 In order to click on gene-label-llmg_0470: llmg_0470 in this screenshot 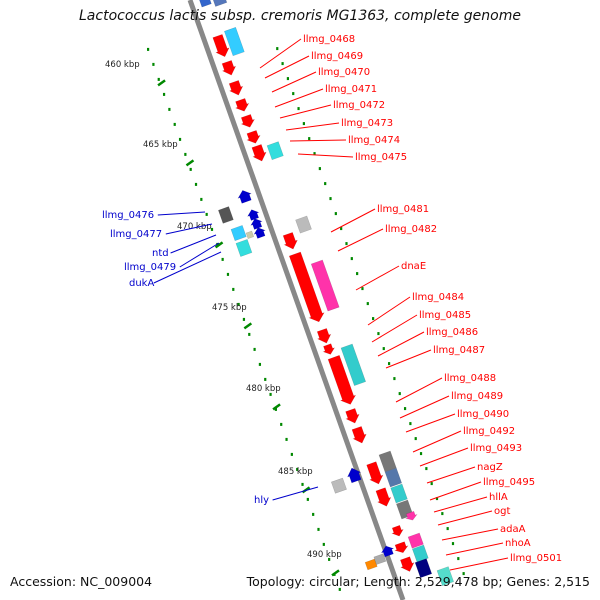, I will do `click(344, 72)`.